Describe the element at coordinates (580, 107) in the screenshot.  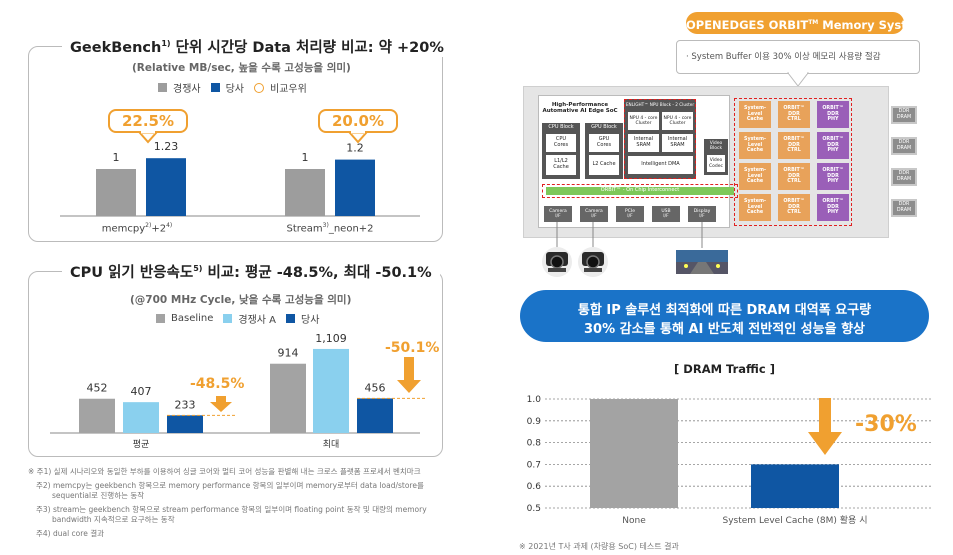
I see `soc-title: High-Performance Automative AI Edge SoC` at that location.